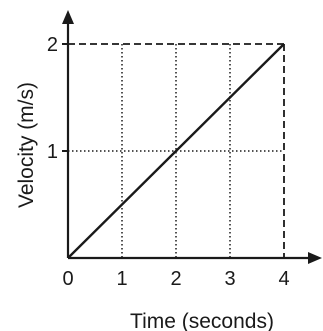  I want to click on y-axis-arrow, so click(68, 17).